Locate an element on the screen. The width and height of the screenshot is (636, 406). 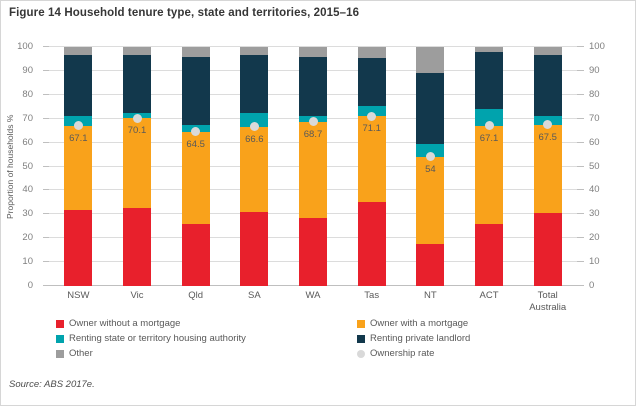
legend-item-owner-without-a-mortgage: Owner without a mortgage is located at coordinates (206, 324).